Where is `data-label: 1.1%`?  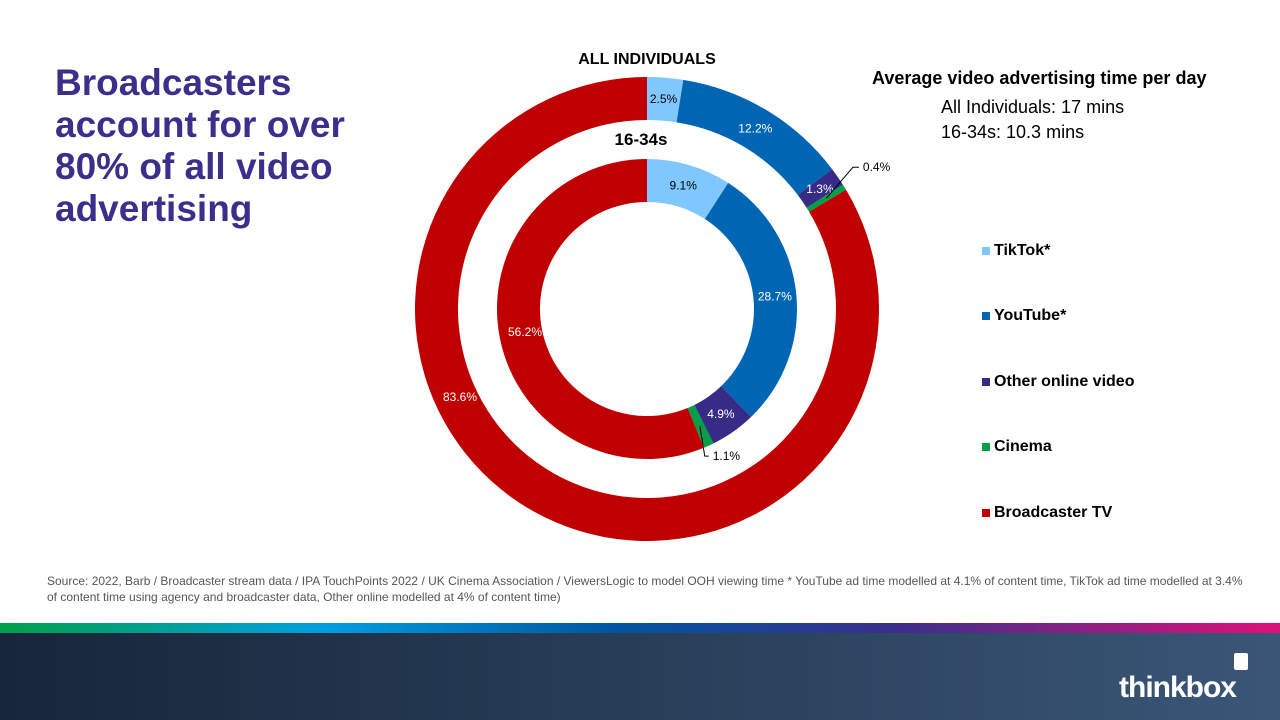 data-label: 1.1% is located at coordinates (727, 456).